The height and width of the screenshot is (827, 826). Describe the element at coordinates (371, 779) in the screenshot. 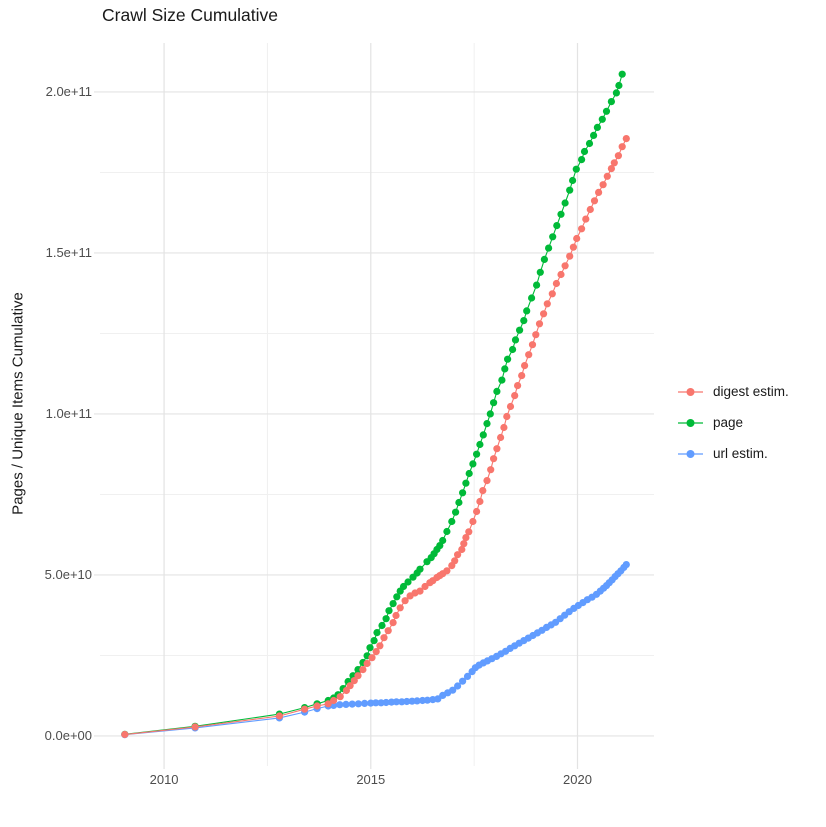

I see `x-tick-label: 2015` at that location.